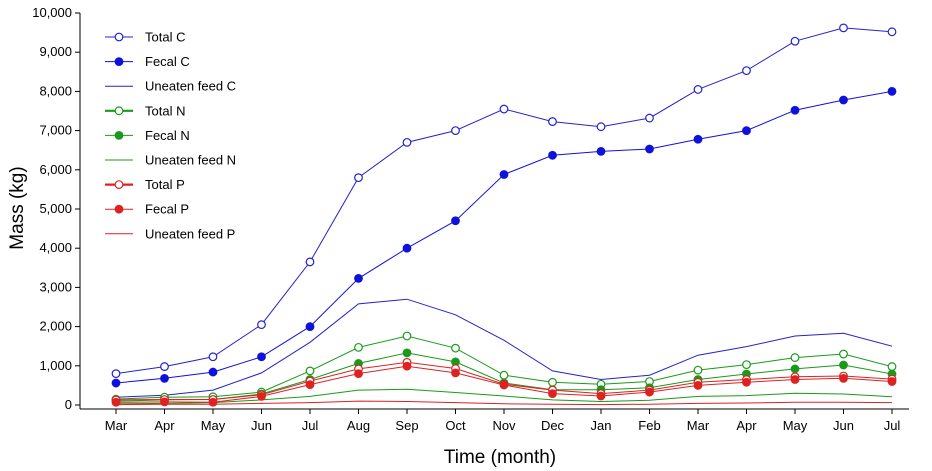  I want to click on x-tick-label: Aug, so click(358, 425).